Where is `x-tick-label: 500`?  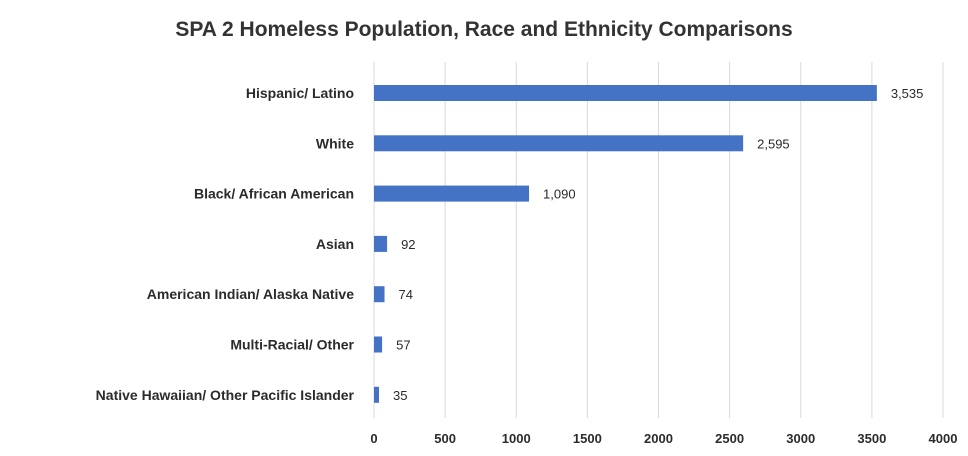
x-tick-label: 500 is located at coordinates (445, 438).